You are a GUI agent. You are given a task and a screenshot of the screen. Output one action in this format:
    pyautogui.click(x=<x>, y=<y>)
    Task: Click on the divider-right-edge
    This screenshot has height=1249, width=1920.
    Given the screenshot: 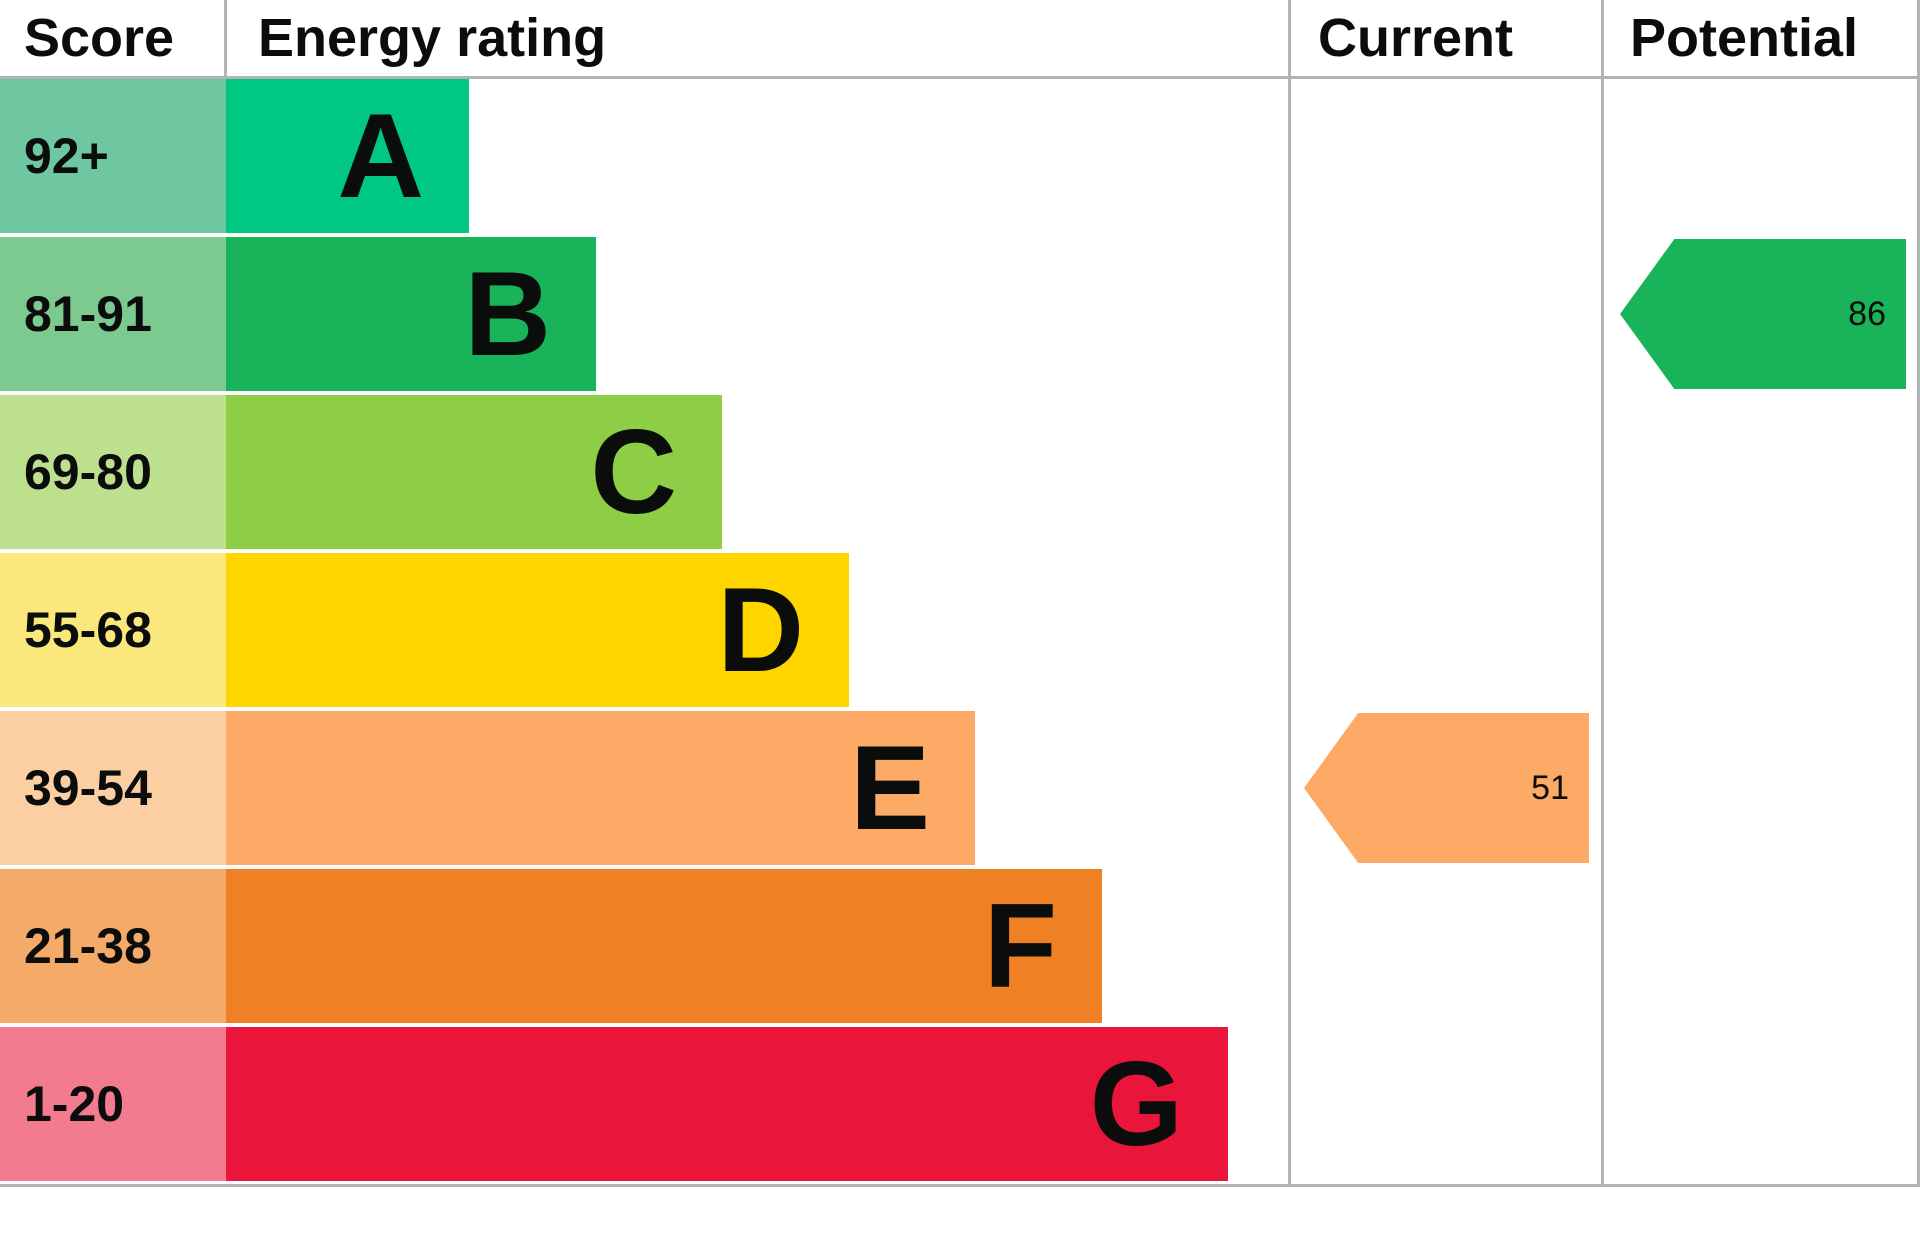 What is the action you would take?
    pyautogui.click(x=1918, y=593)
    